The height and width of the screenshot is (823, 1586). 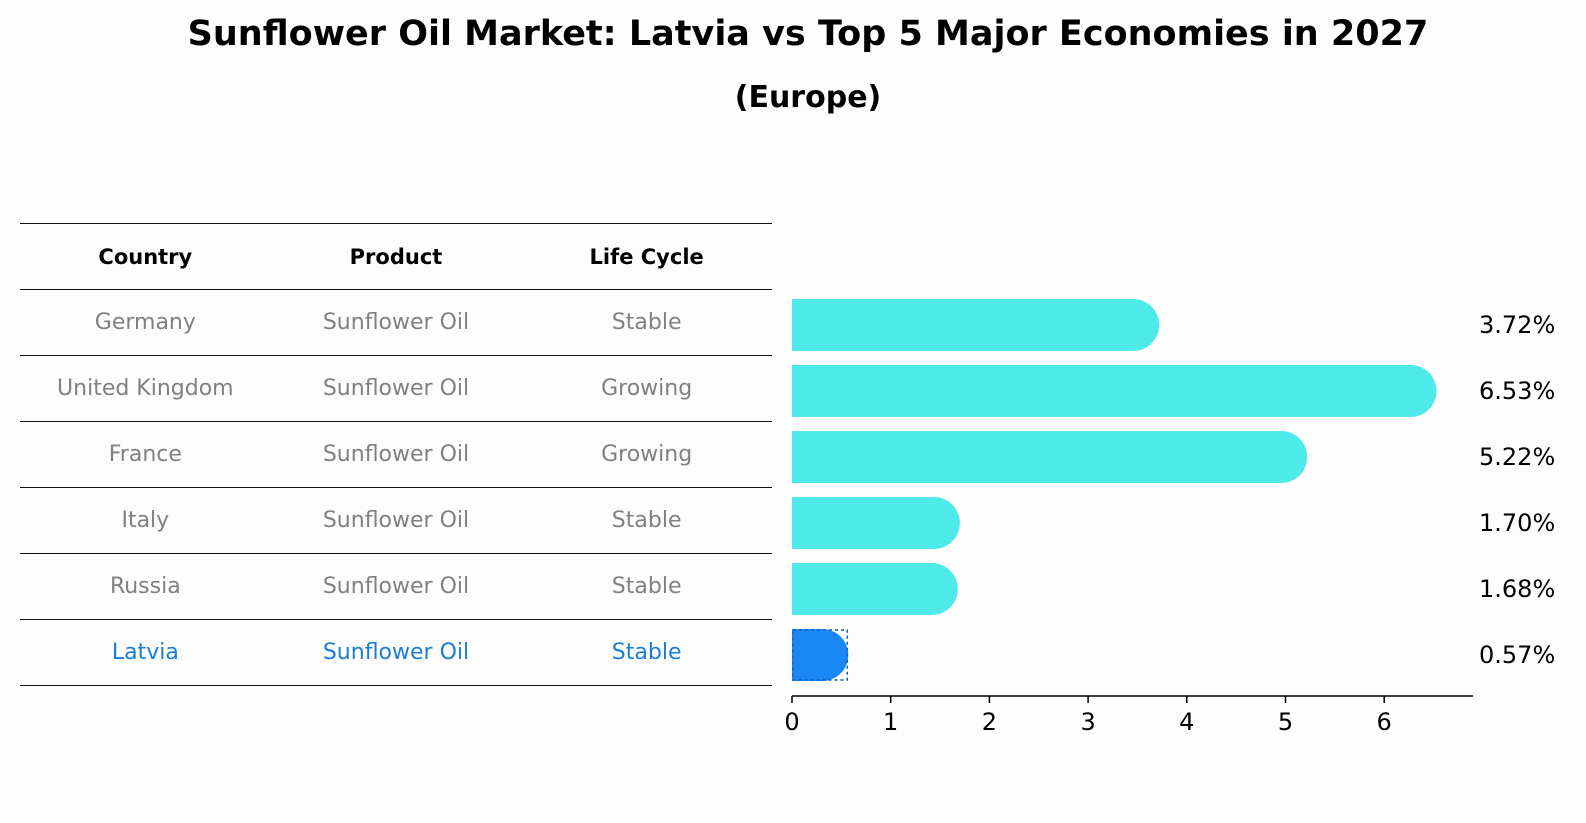 What do you see at coordinates (145, 520) in the screenshot?
I see `cell-country: Italy` at bounding box center [145, 520].